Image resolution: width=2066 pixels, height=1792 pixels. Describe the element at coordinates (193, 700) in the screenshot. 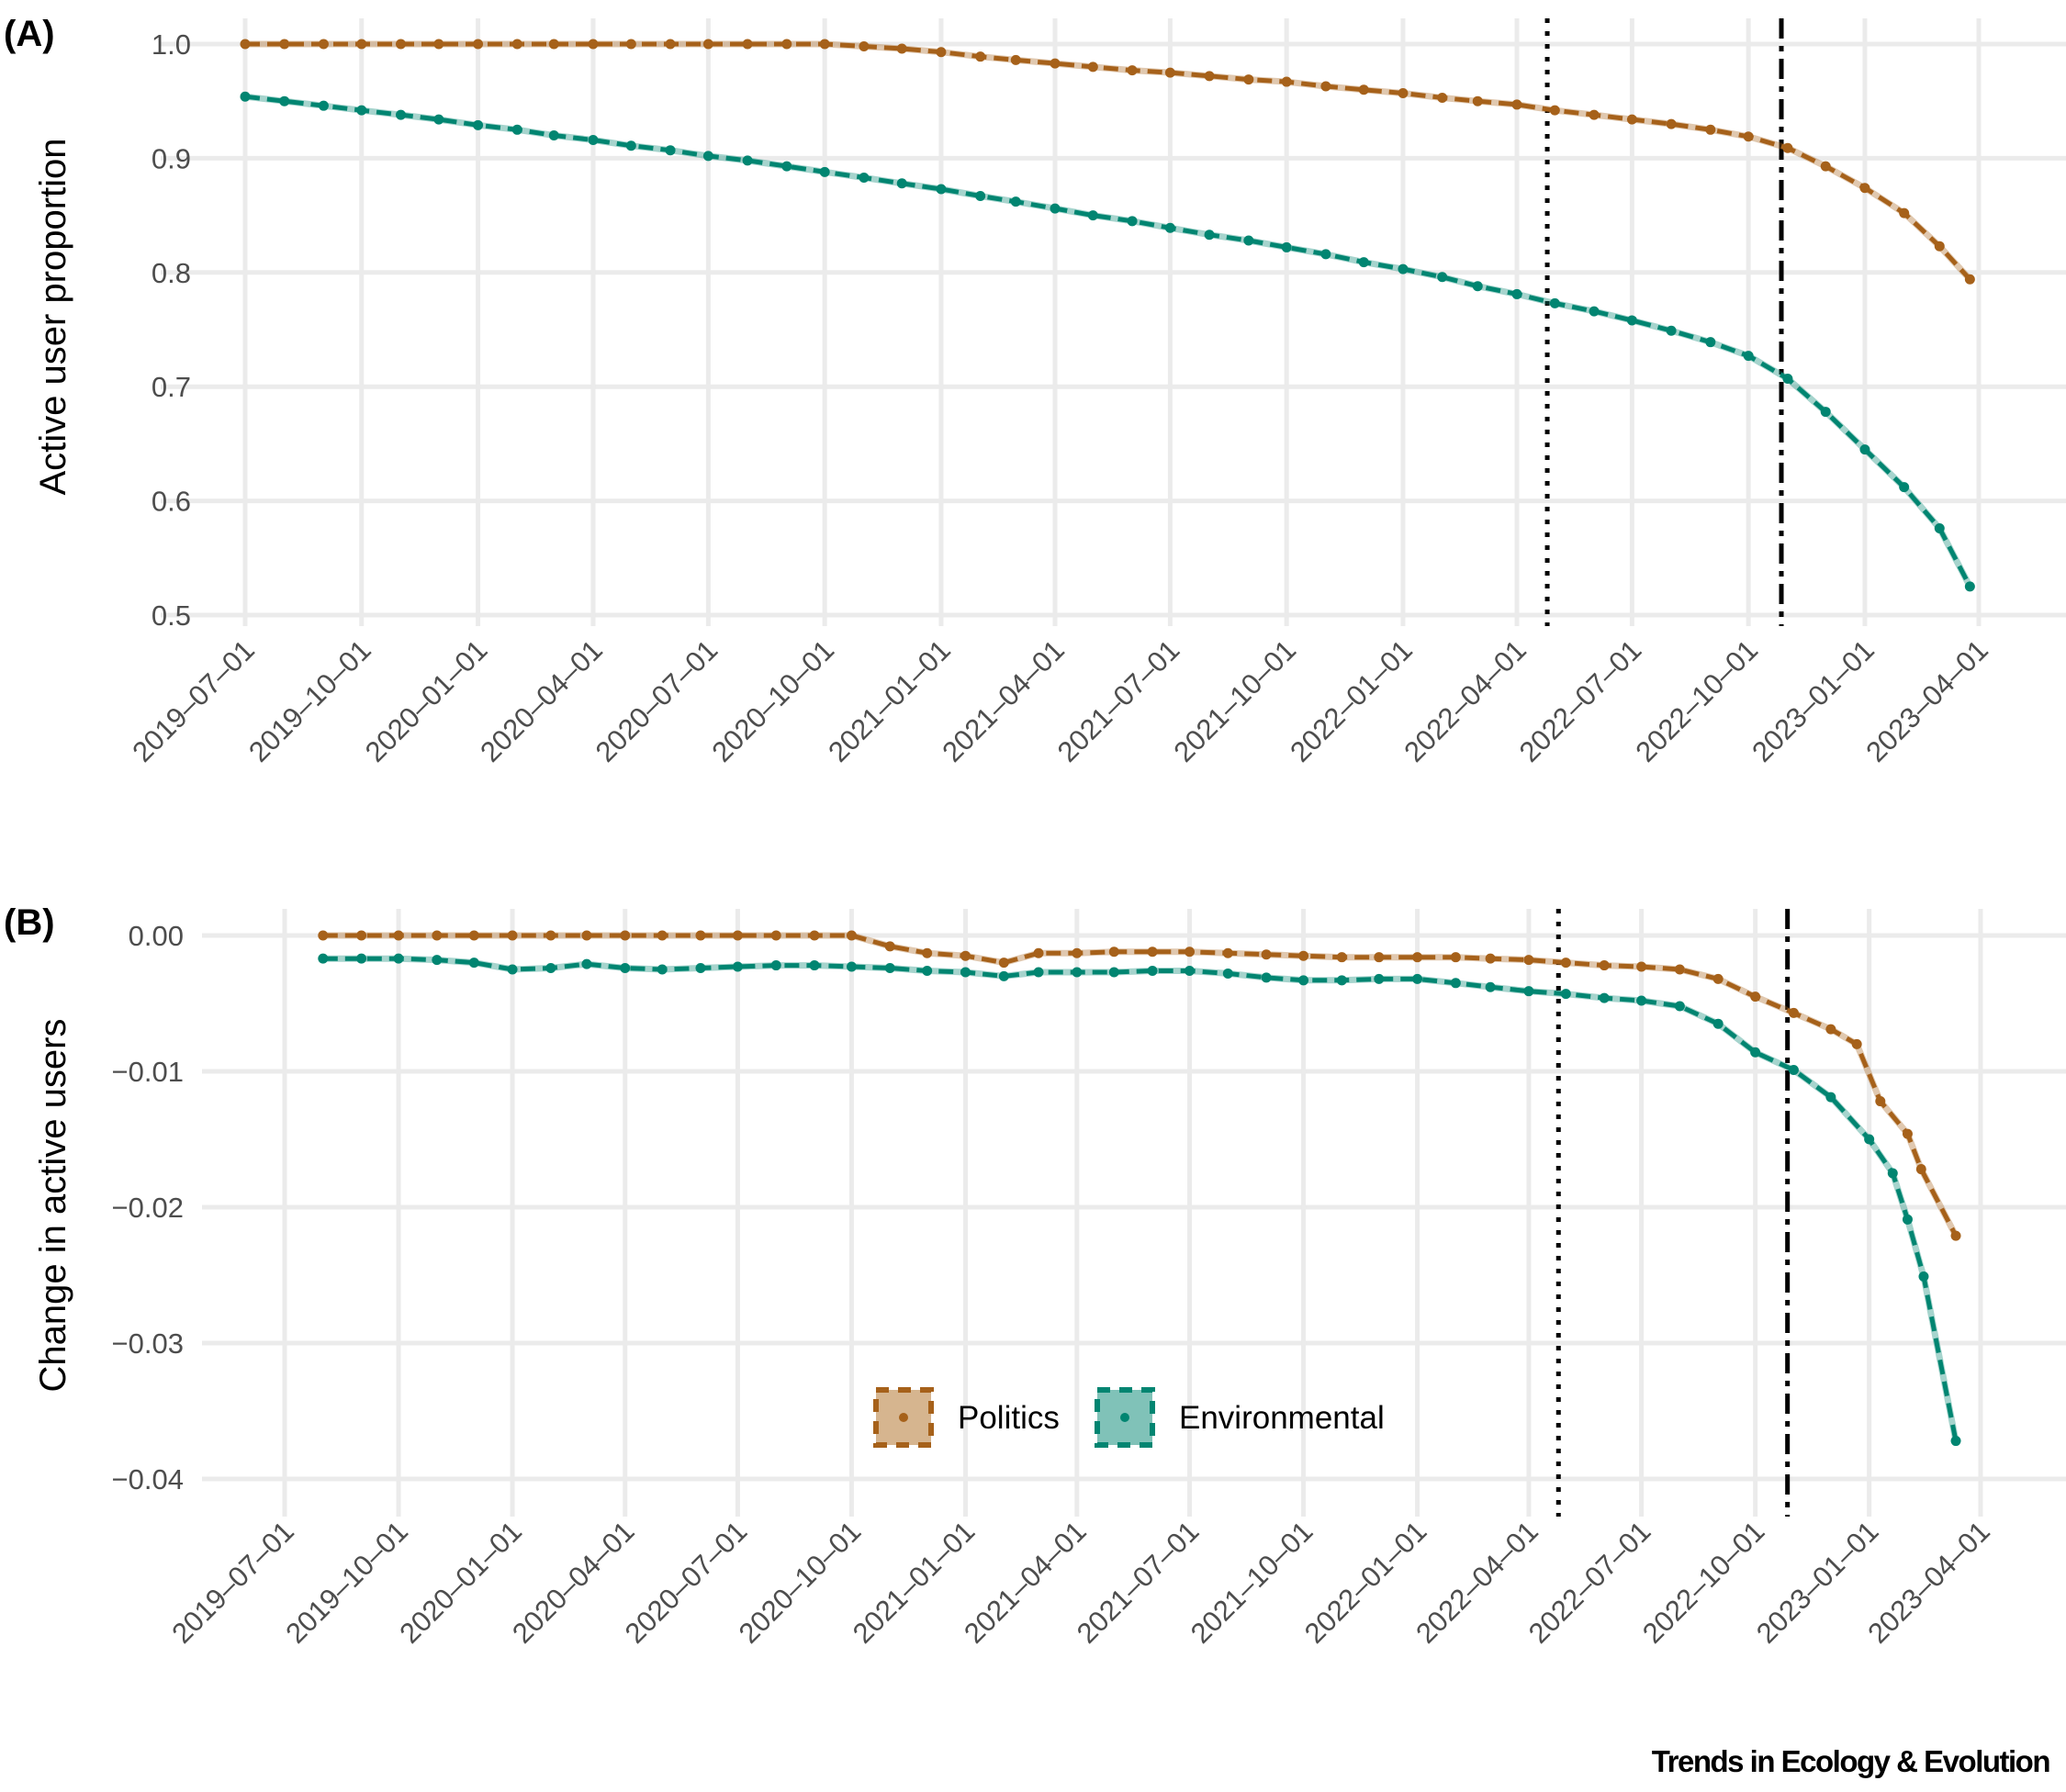

I see `x-tick-label: 2019–07–01` at that location.